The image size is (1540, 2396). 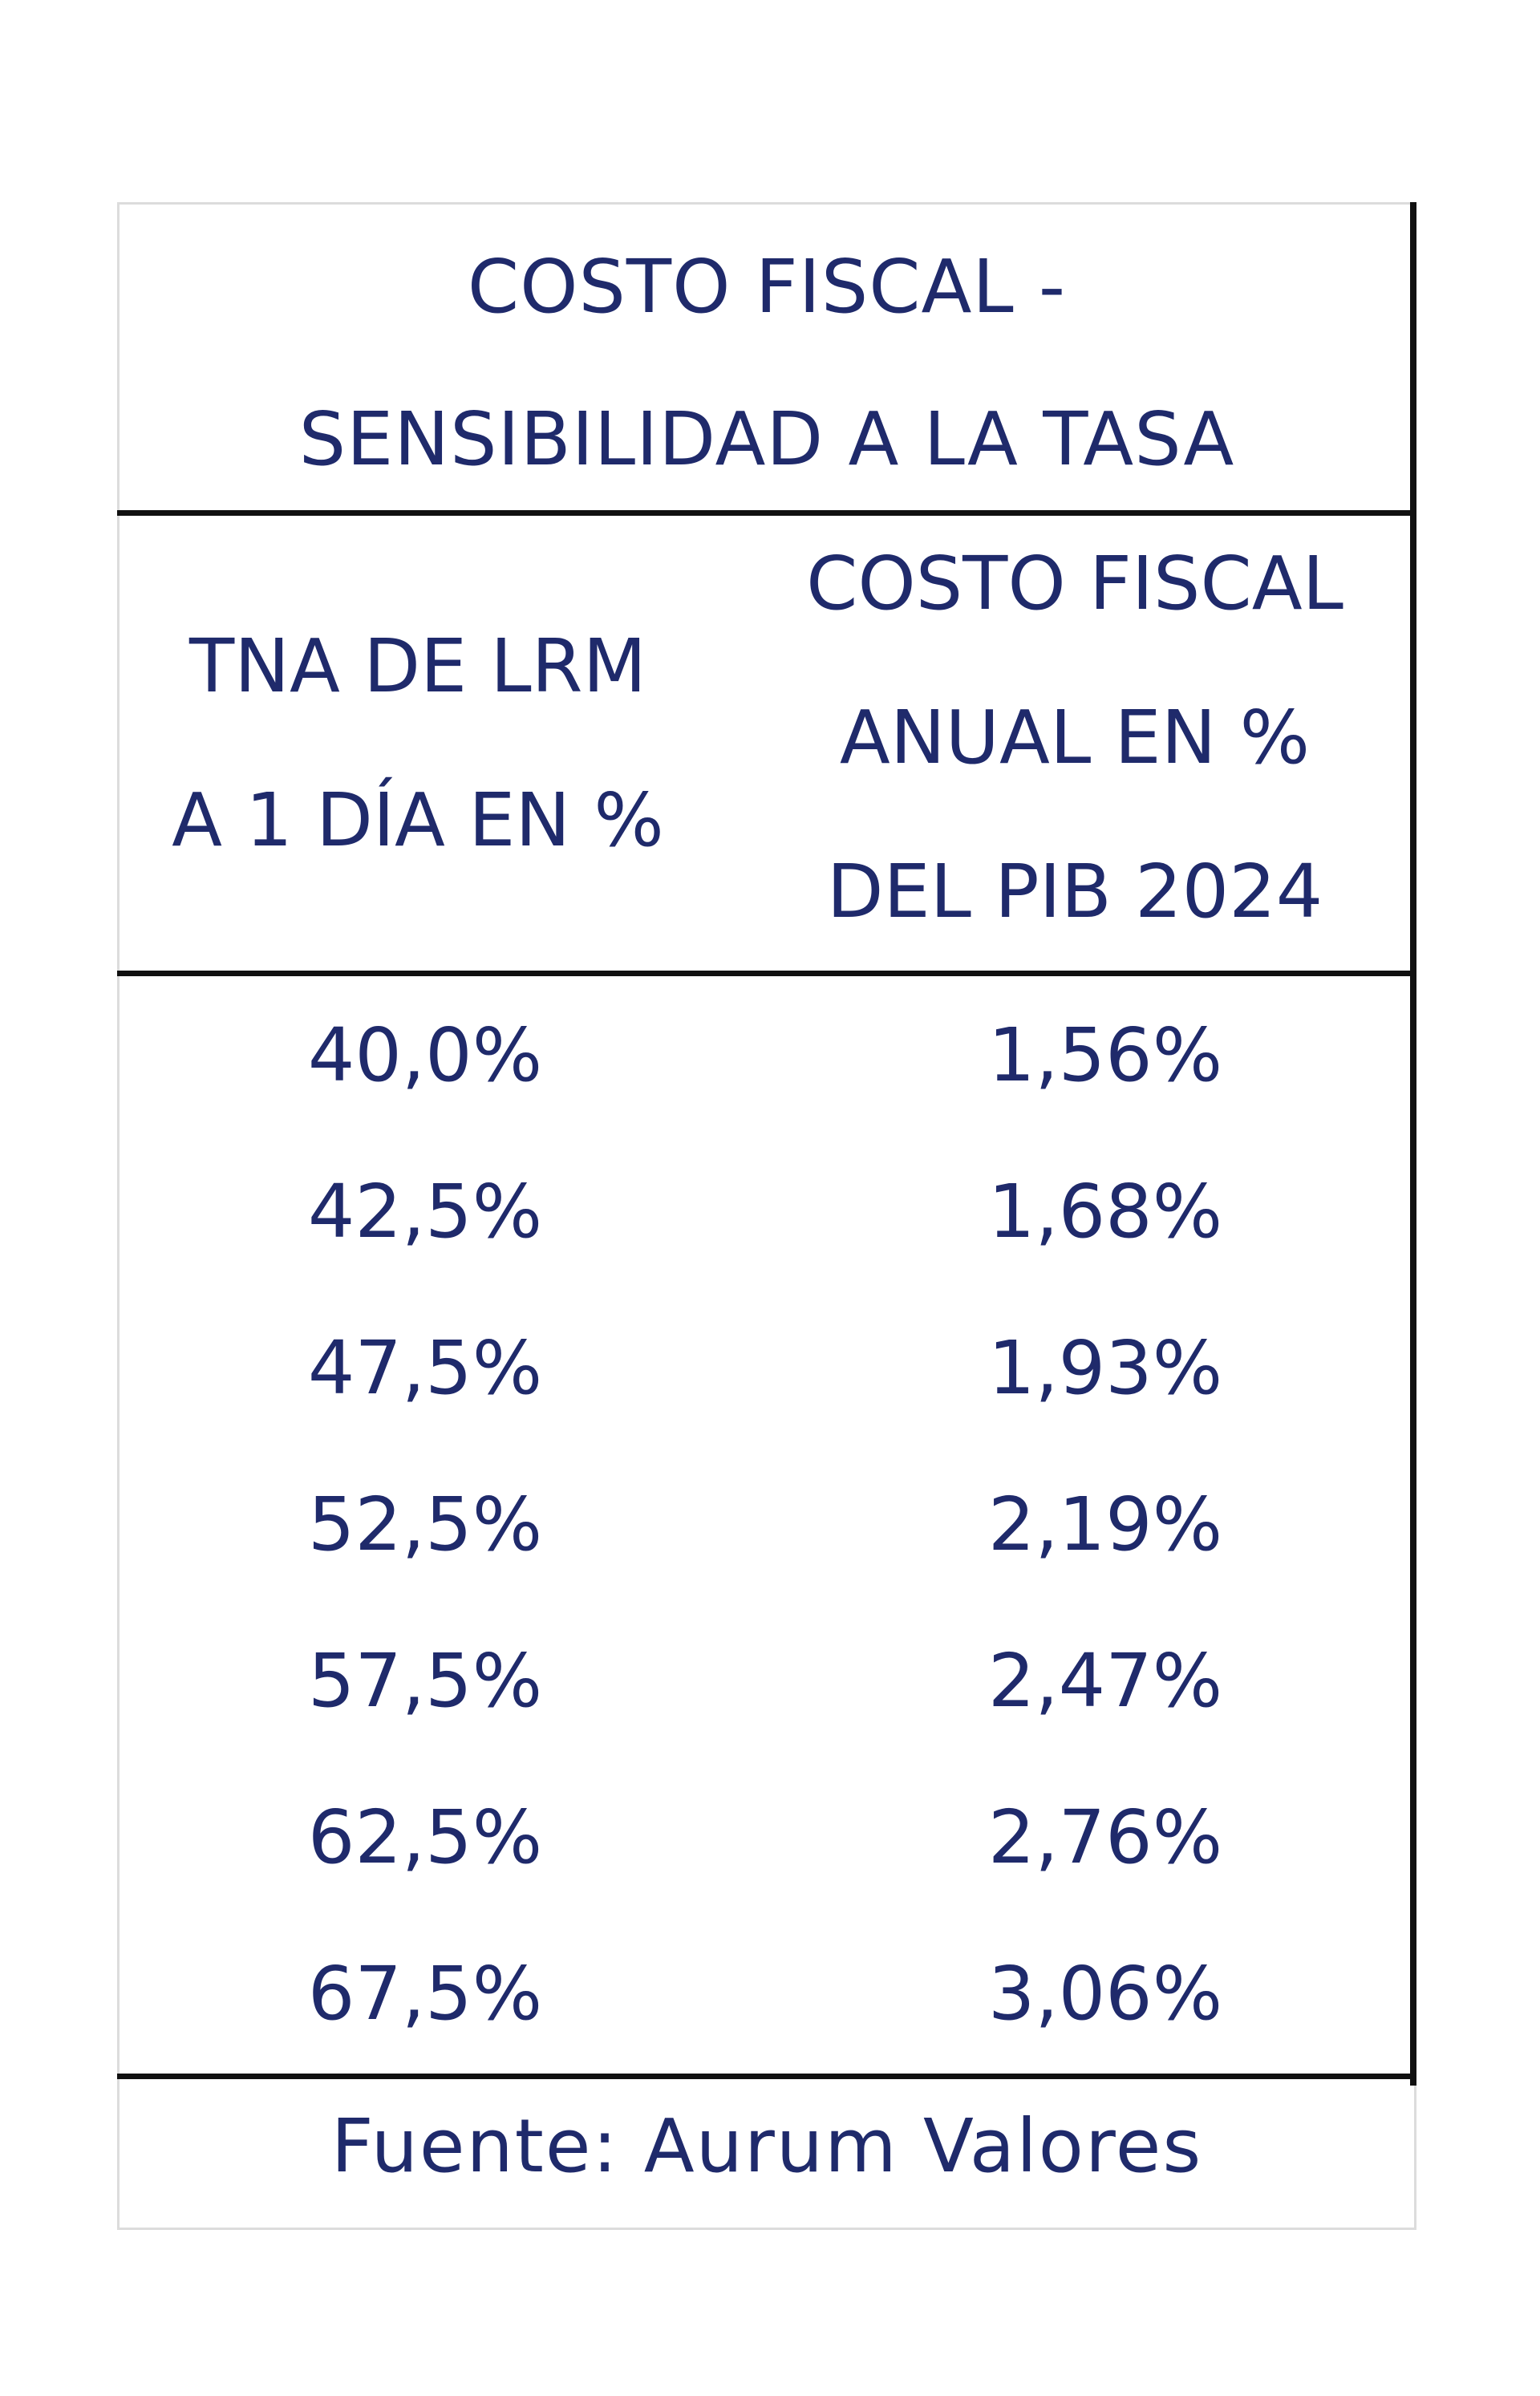 What do you see at coordinates (1105, 1837) in the screenshot?
I see `costo-fiscal-cell: 2,76%` at bounding box center [1105, 1837].